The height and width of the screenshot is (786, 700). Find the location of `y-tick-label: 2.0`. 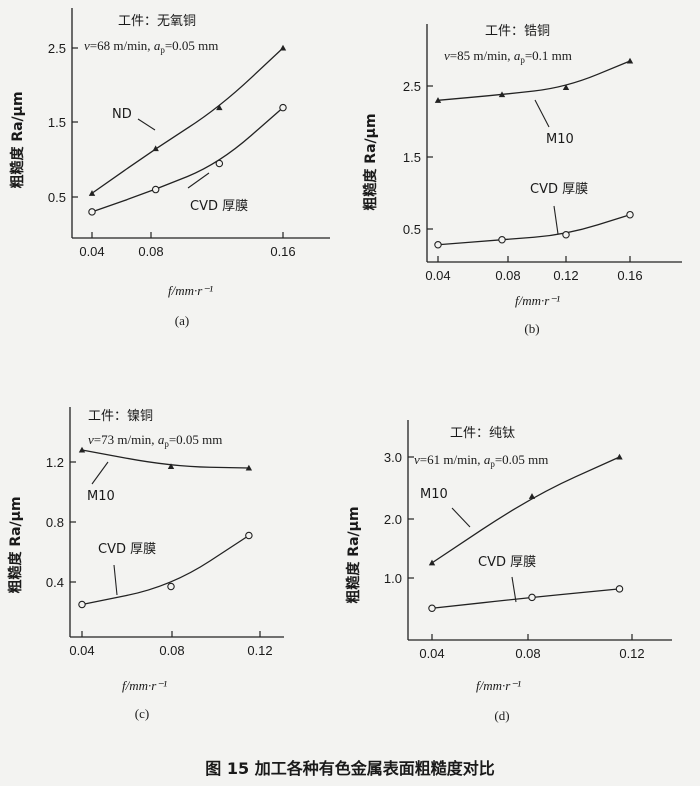

y-tick-label: 2.0 is located at coordinates (393, 519).